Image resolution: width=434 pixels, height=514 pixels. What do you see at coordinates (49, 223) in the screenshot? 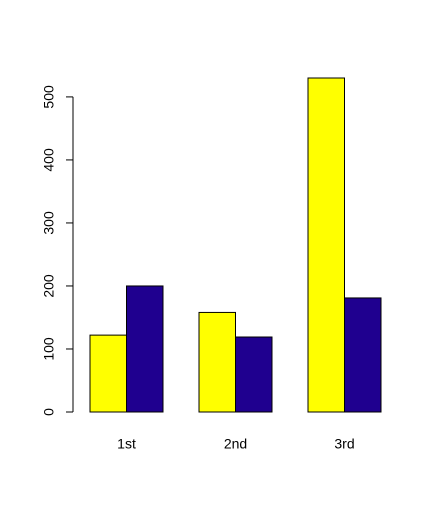
I see `y-tick-label: 300` at bounding box center [49, 223].